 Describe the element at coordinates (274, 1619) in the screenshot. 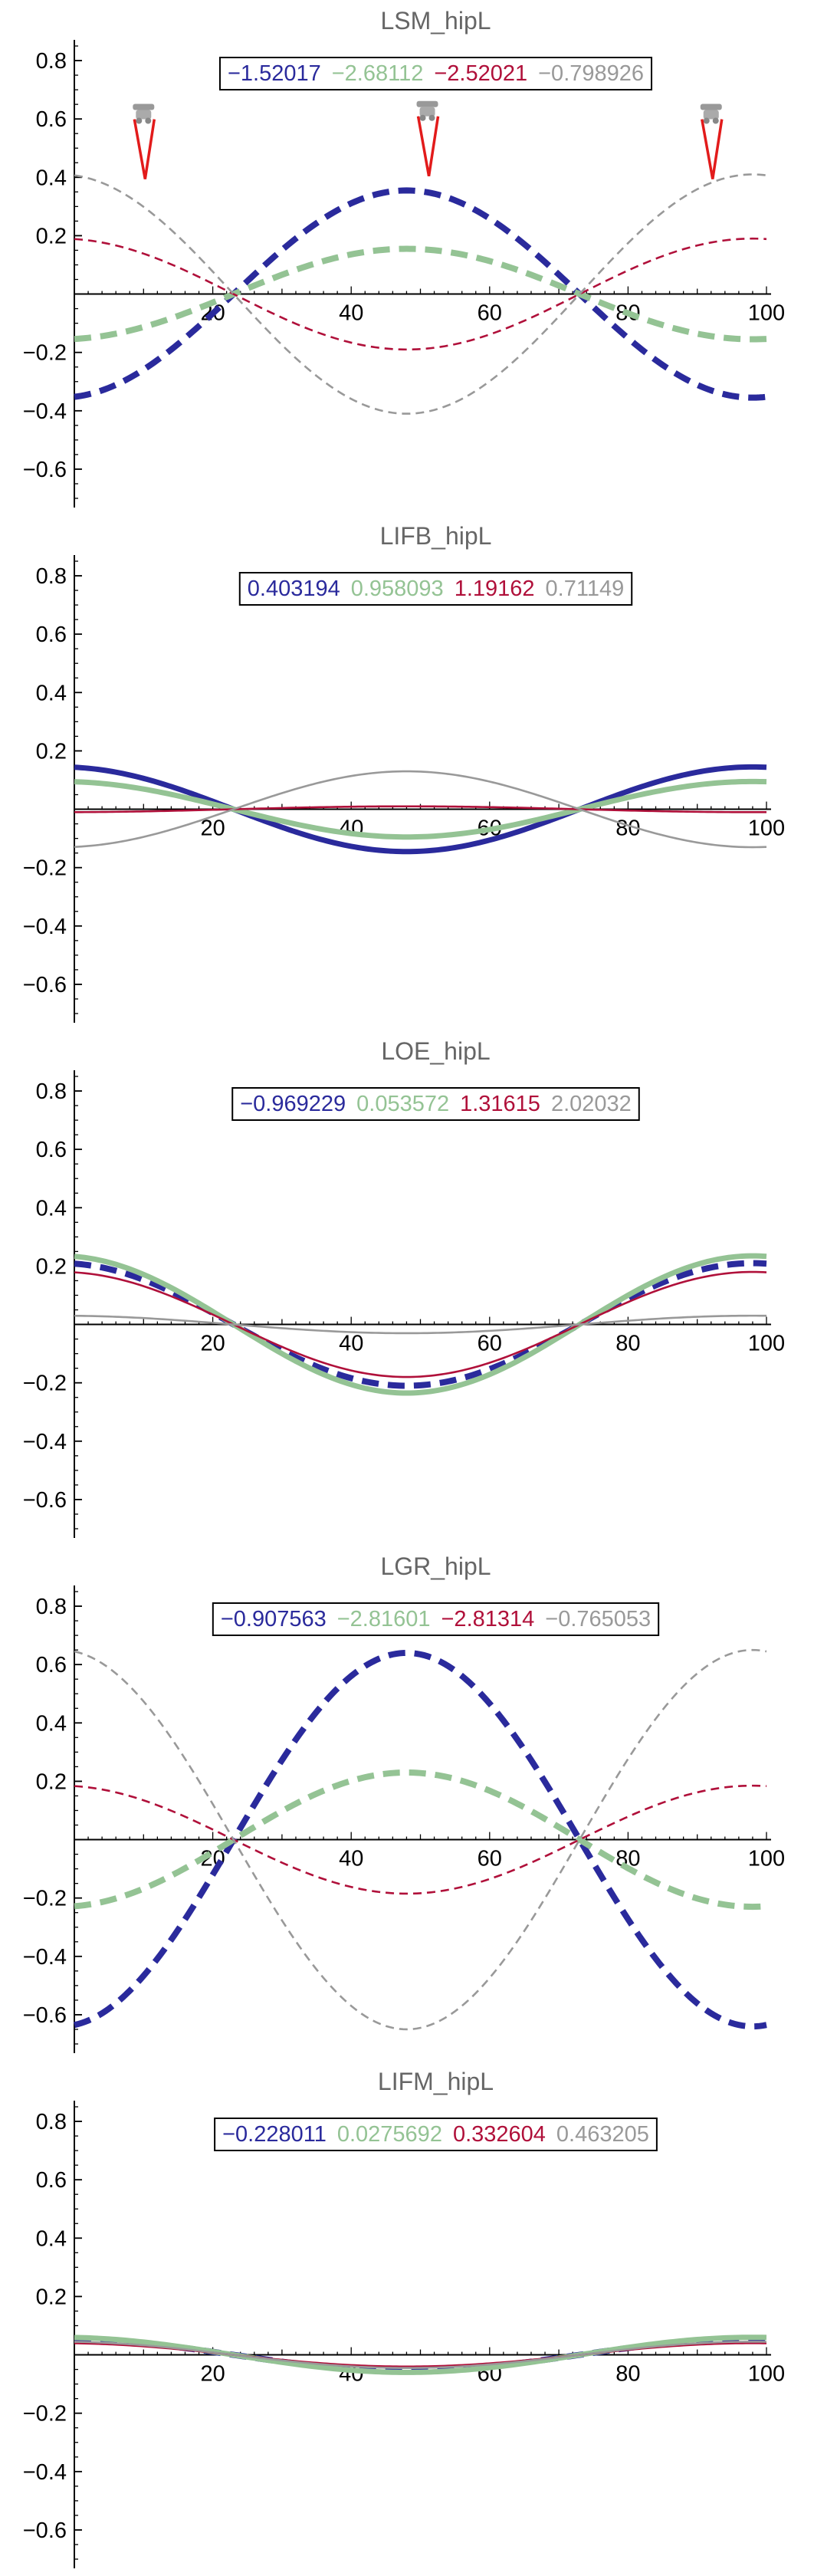

I see `legend-entry: −0.907563` at that location.